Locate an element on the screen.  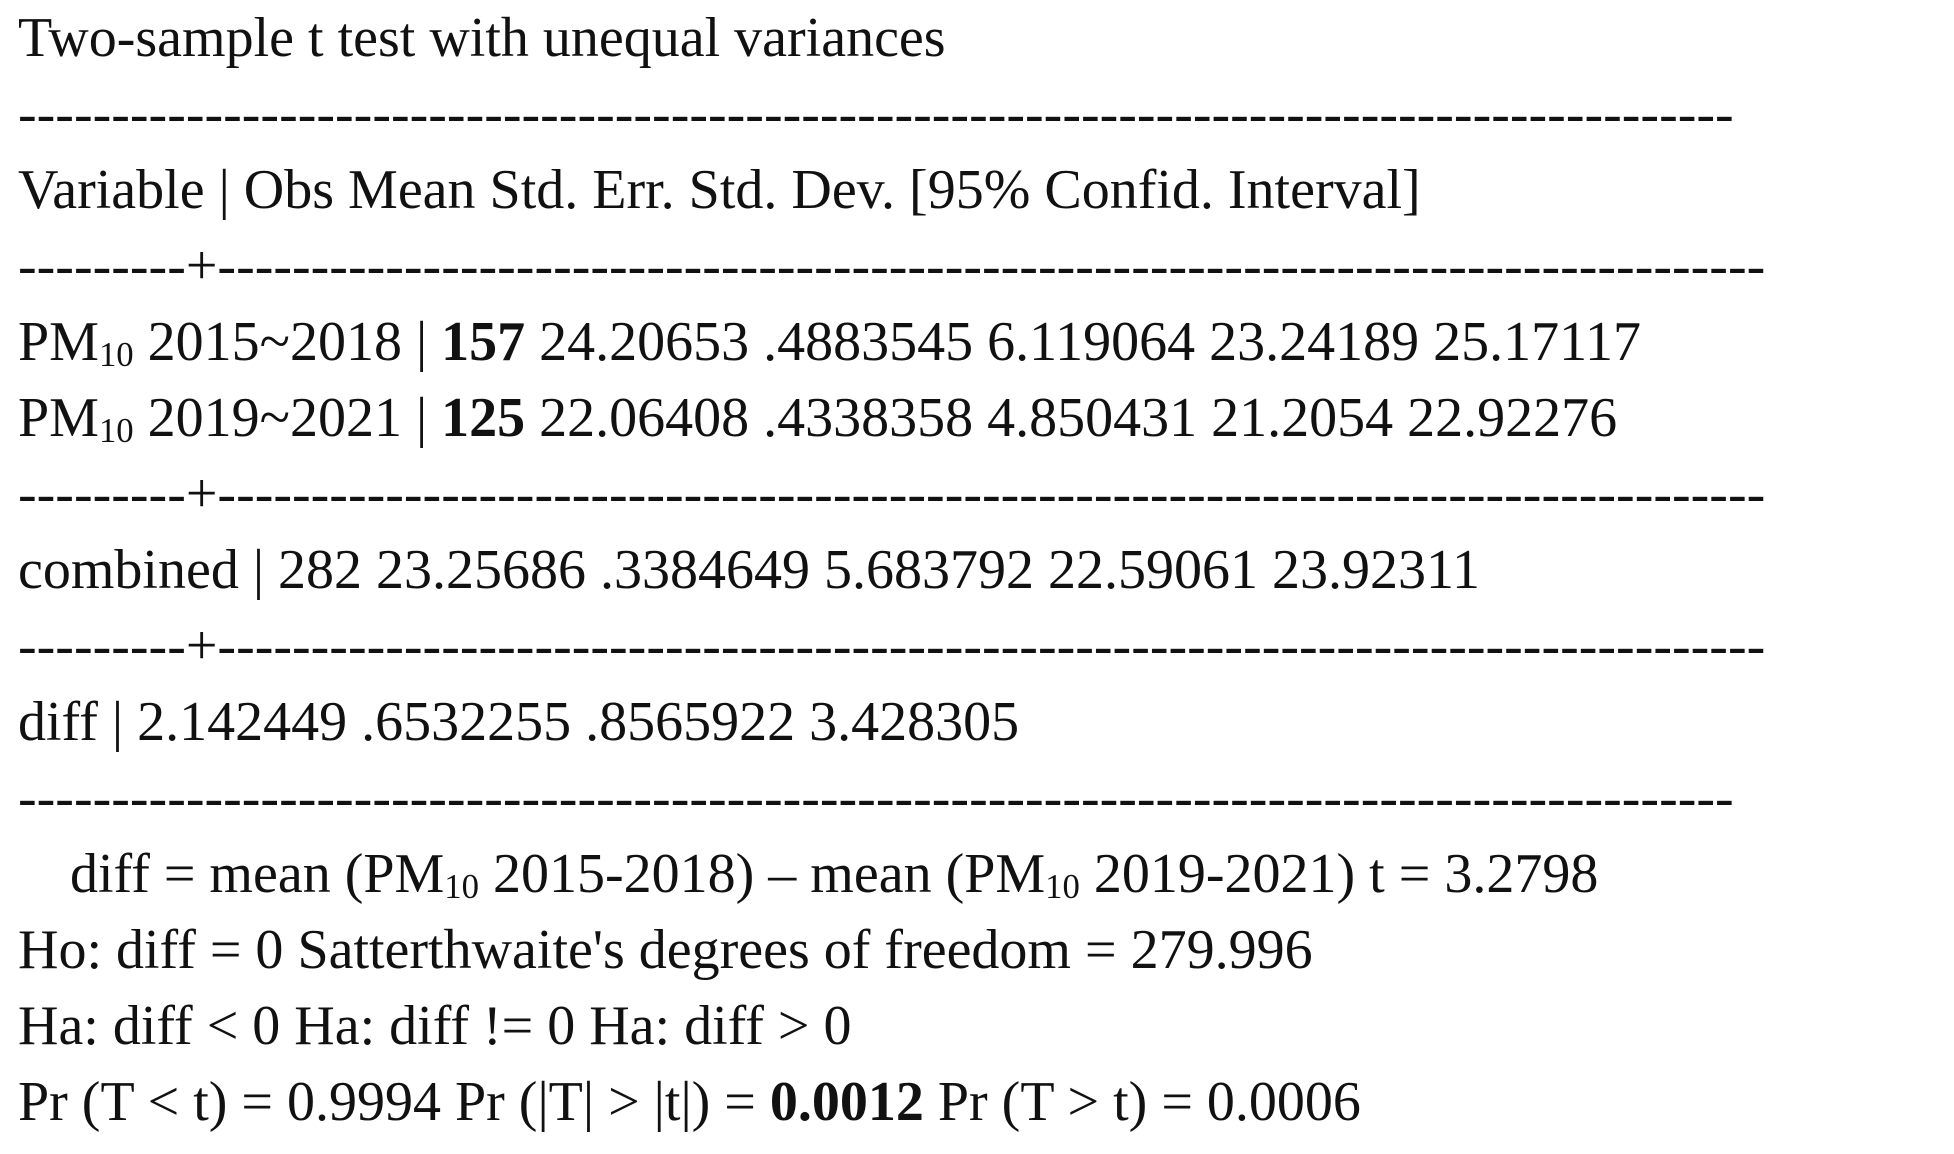
stat: .6532255 is located at coordinates (466, 722).